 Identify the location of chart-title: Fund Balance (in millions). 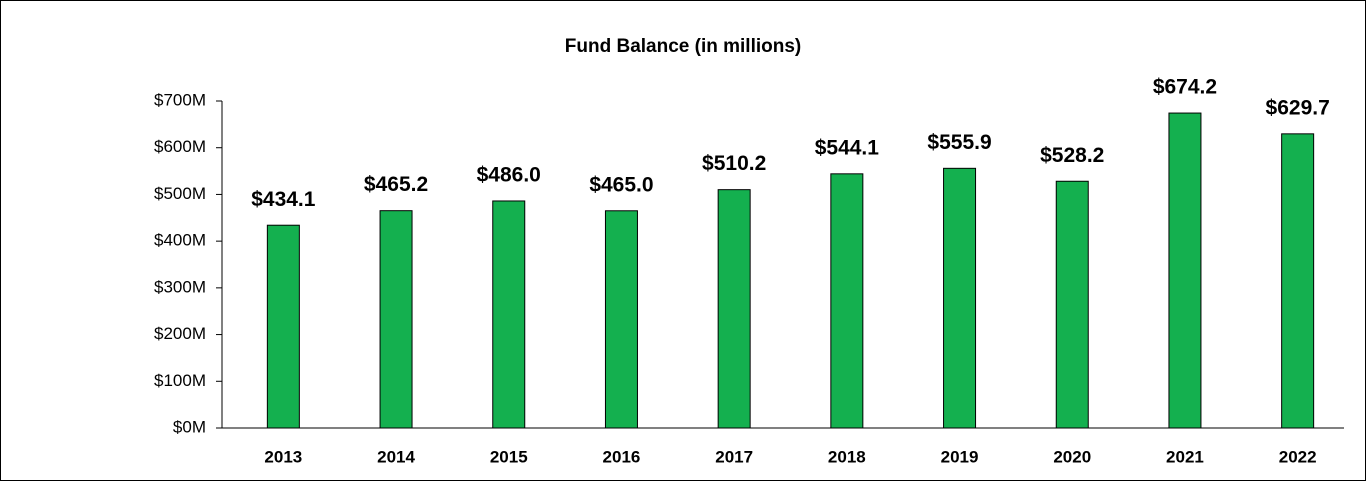
(683, 46).